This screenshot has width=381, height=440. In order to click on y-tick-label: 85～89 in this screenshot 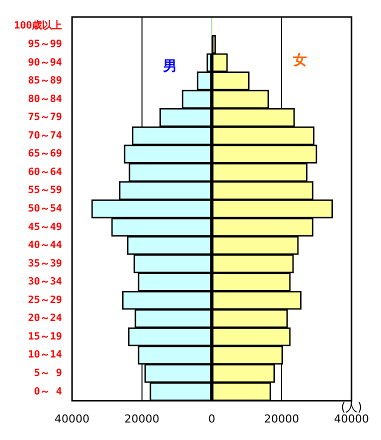, I will do `click(45, 81)`.